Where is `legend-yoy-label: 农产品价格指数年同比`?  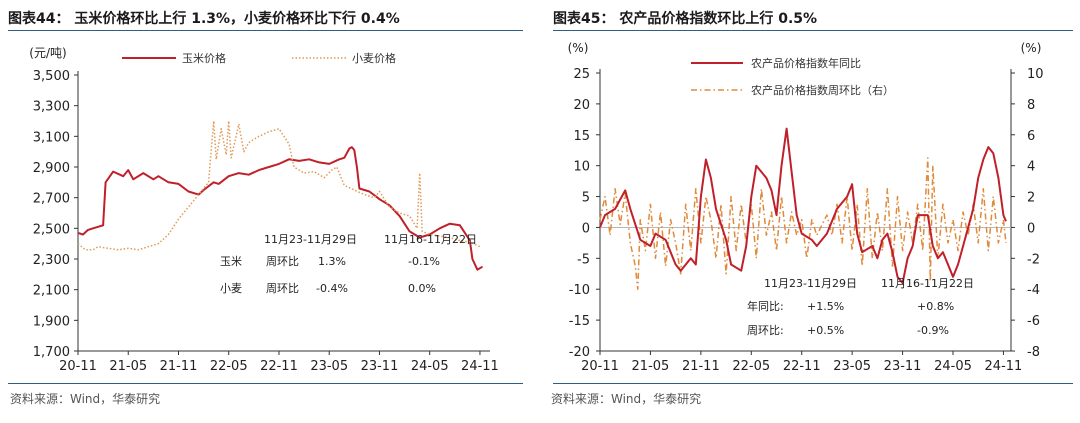 legend-yoy-label: 农产品价格指数年同比 is located at coordinates (806, 63).